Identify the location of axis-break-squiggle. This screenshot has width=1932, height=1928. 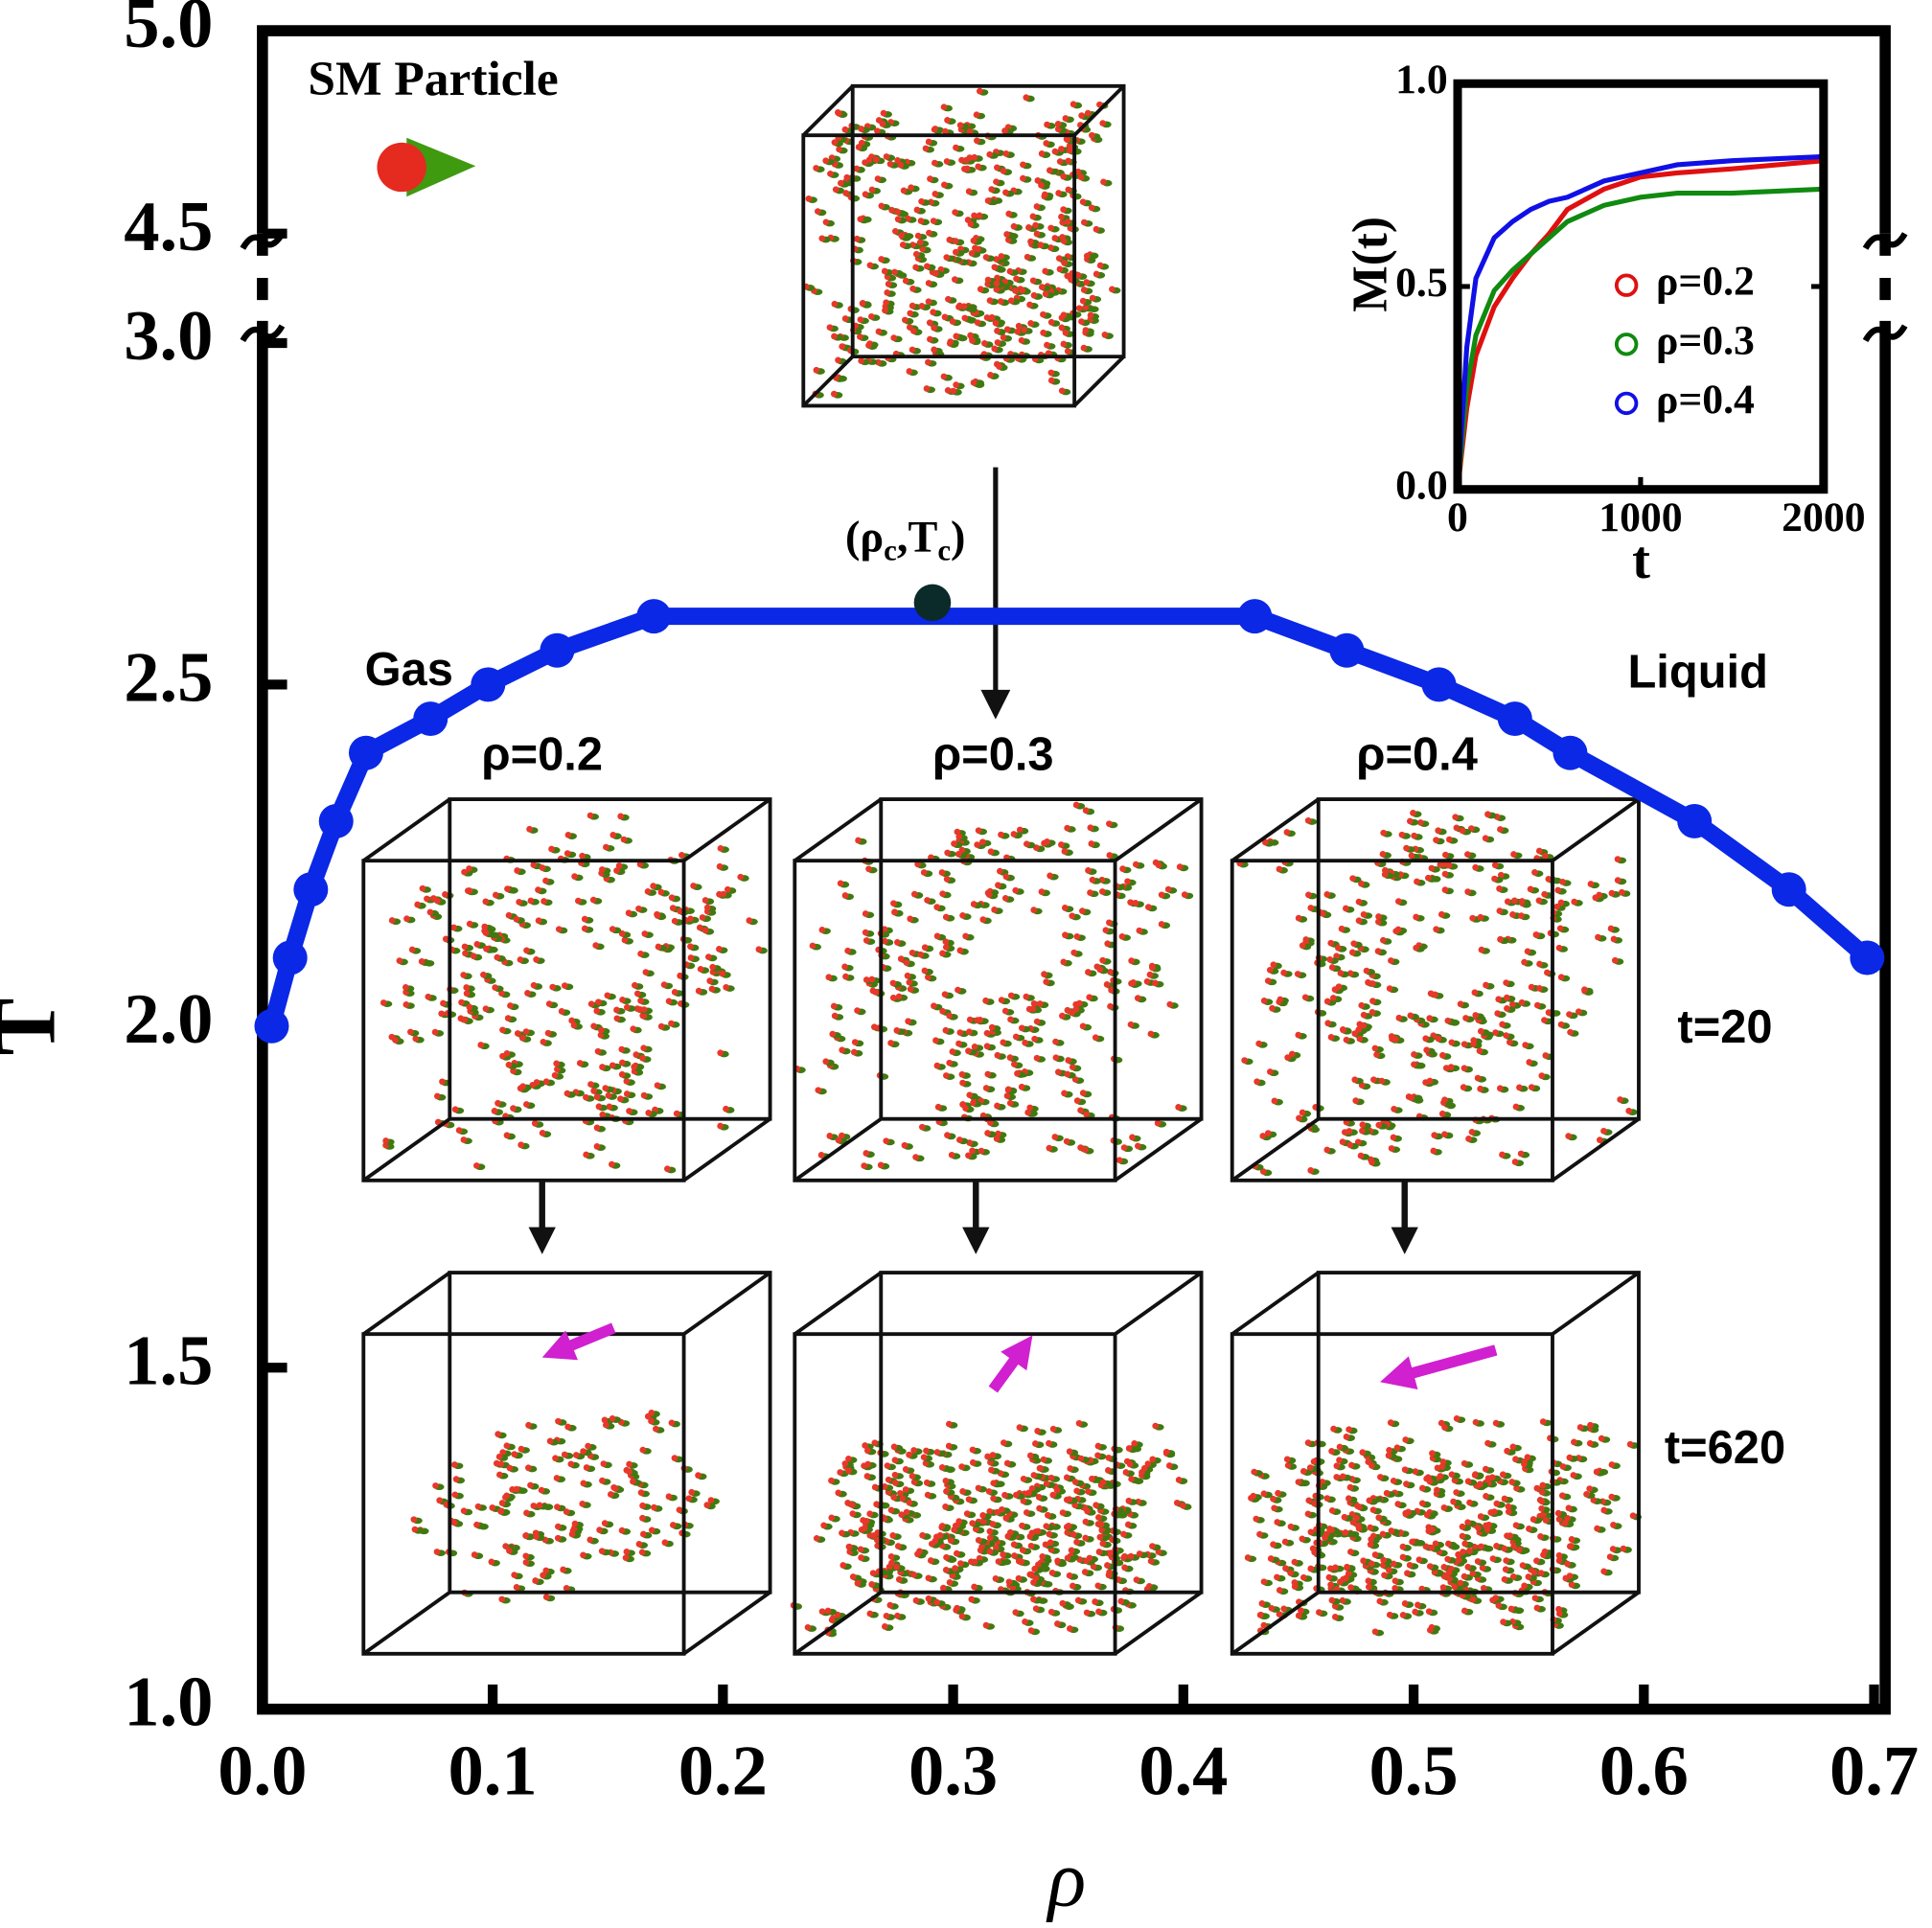
(263, 334).